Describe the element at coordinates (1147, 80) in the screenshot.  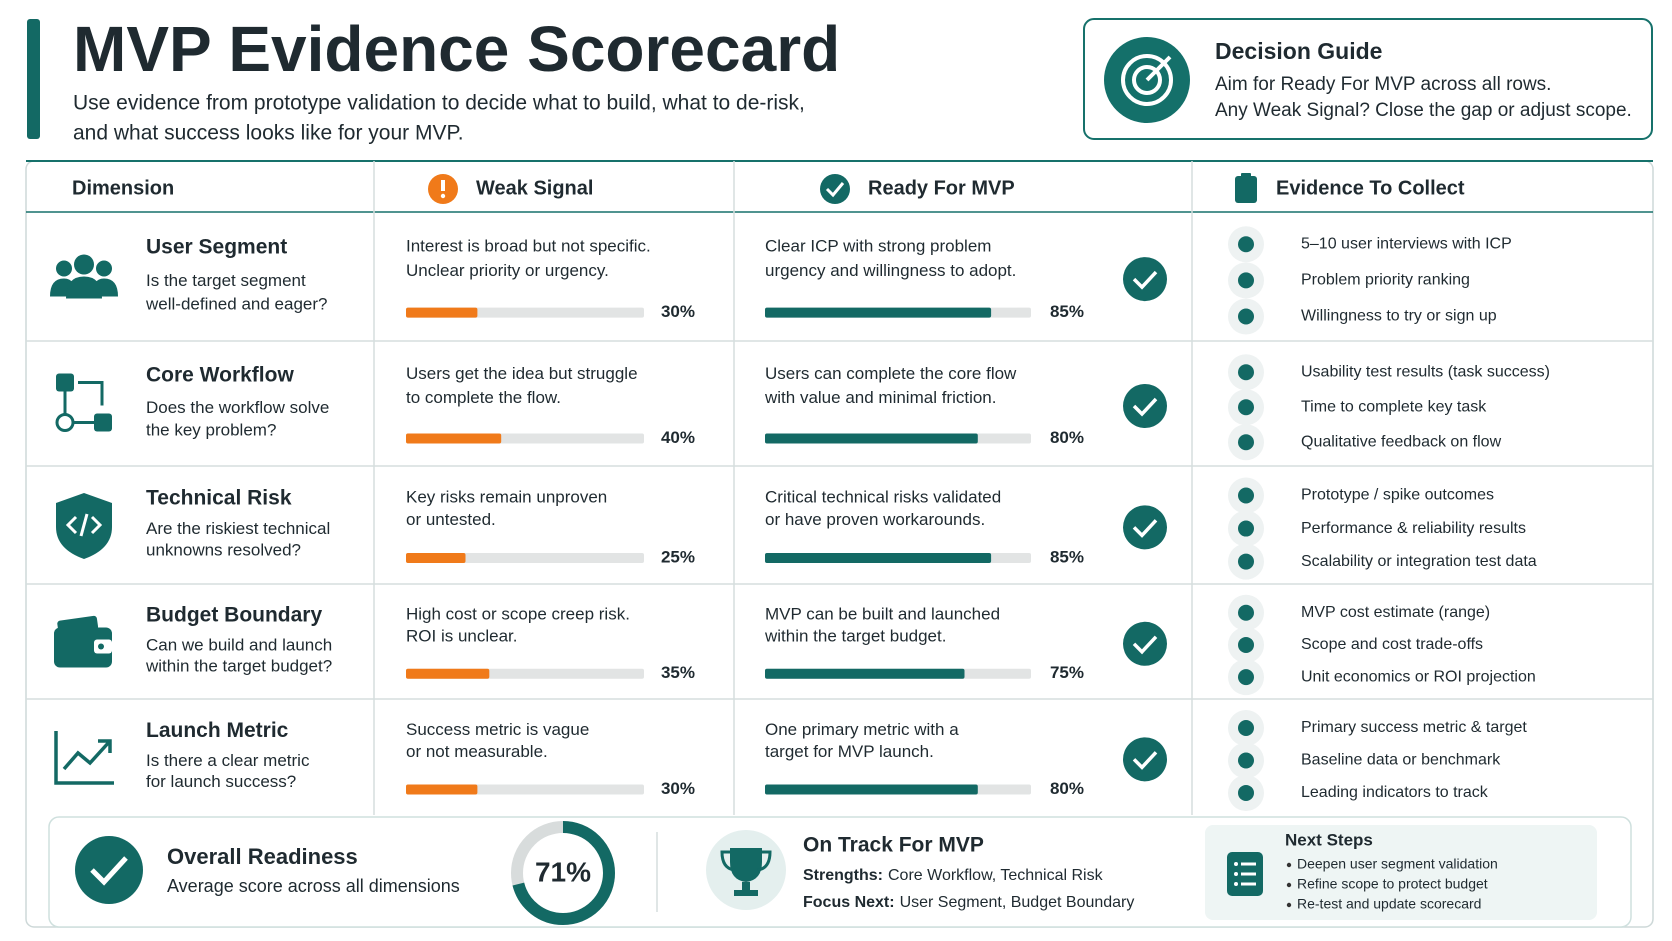
I see `target-icon` at that location.